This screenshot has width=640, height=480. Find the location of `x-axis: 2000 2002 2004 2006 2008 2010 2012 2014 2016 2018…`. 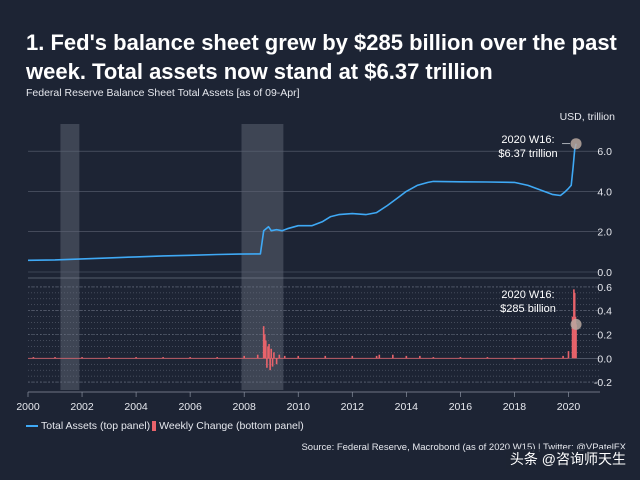

x-axis: 2000 2002 2004 2006 2008 2010 2012 2014 2016 2018… is located at coordinates (308, 402).